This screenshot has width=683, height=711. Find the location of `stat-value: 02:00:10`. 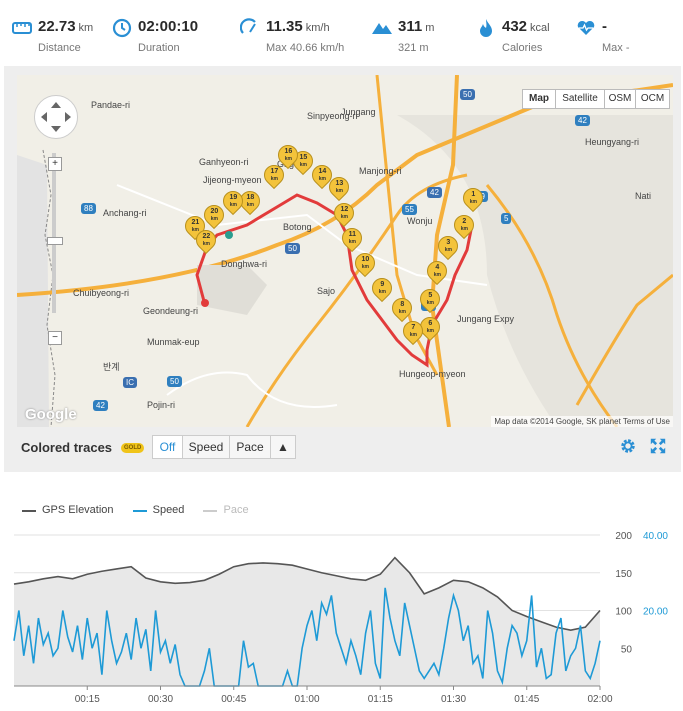

stat-value: 02:00:10 is located at coordinates (168, 26).